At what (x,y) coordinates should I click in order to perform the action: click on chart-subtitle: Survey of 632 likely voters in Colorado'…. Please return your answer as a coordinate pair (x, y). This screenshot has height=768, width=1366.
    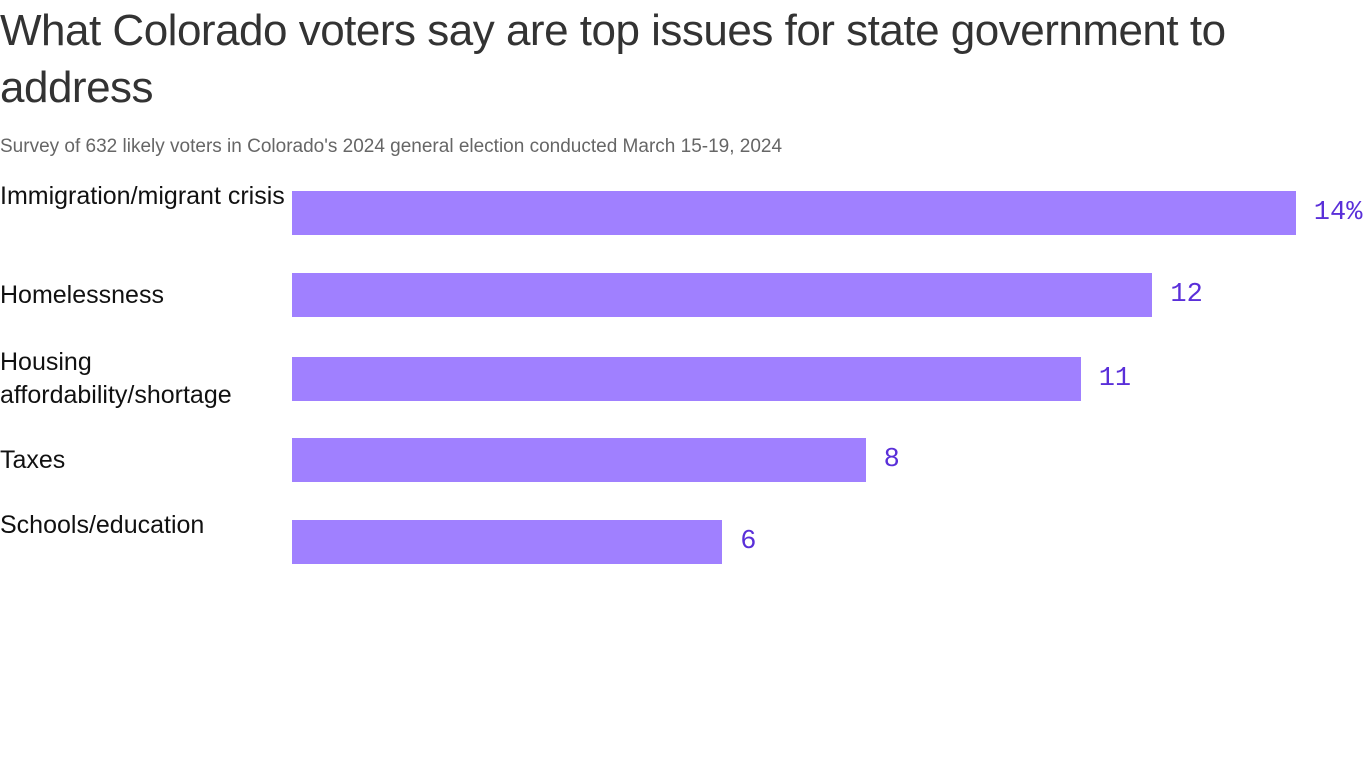
    Looking at the image, I should click on (391, 146).